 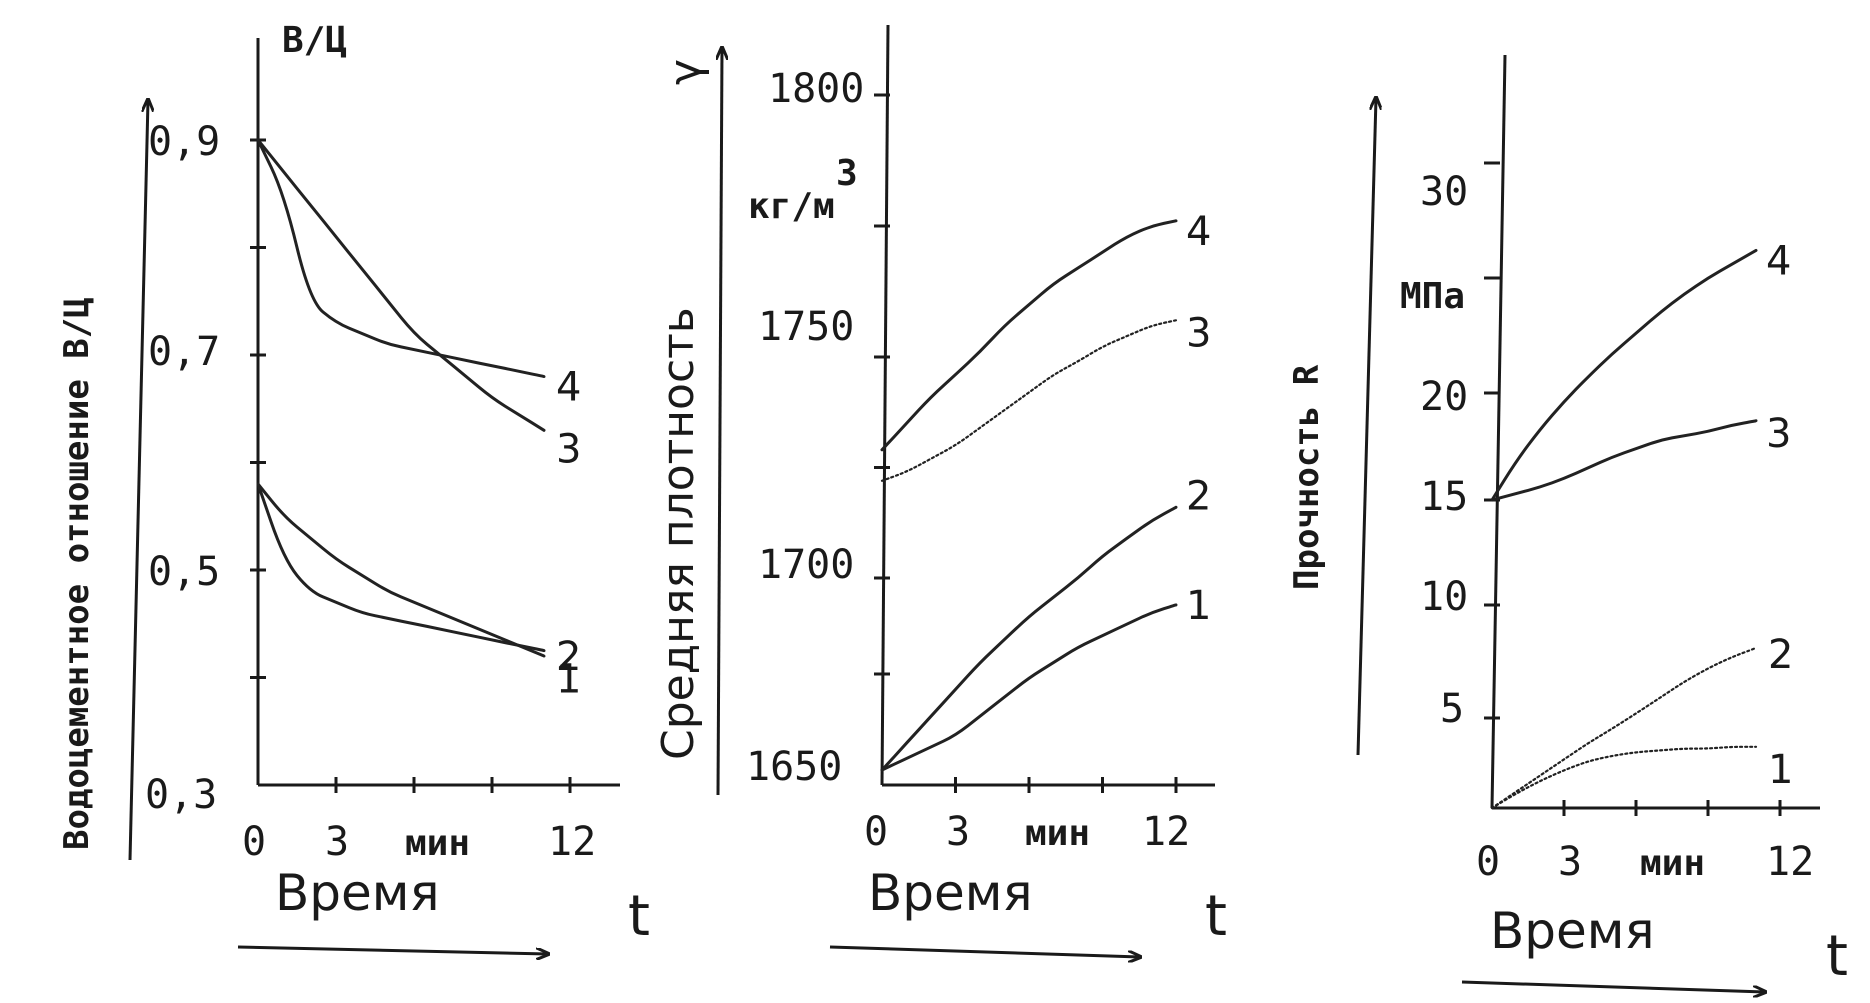 I want to click on panel1-curves, so click(x=401, y=398).